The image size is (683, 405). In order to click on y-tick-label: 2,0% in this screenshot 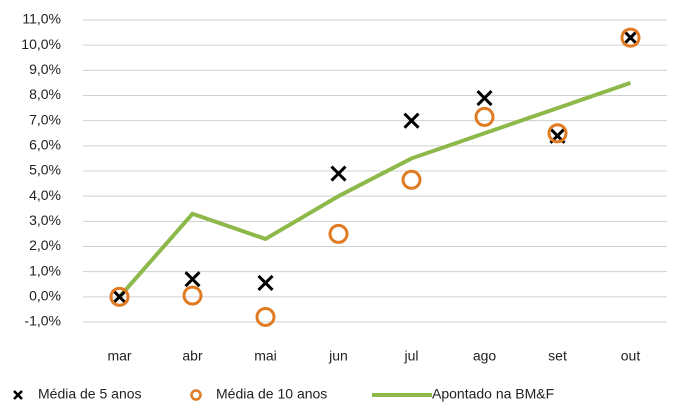, I will do `click(45, 245)`.